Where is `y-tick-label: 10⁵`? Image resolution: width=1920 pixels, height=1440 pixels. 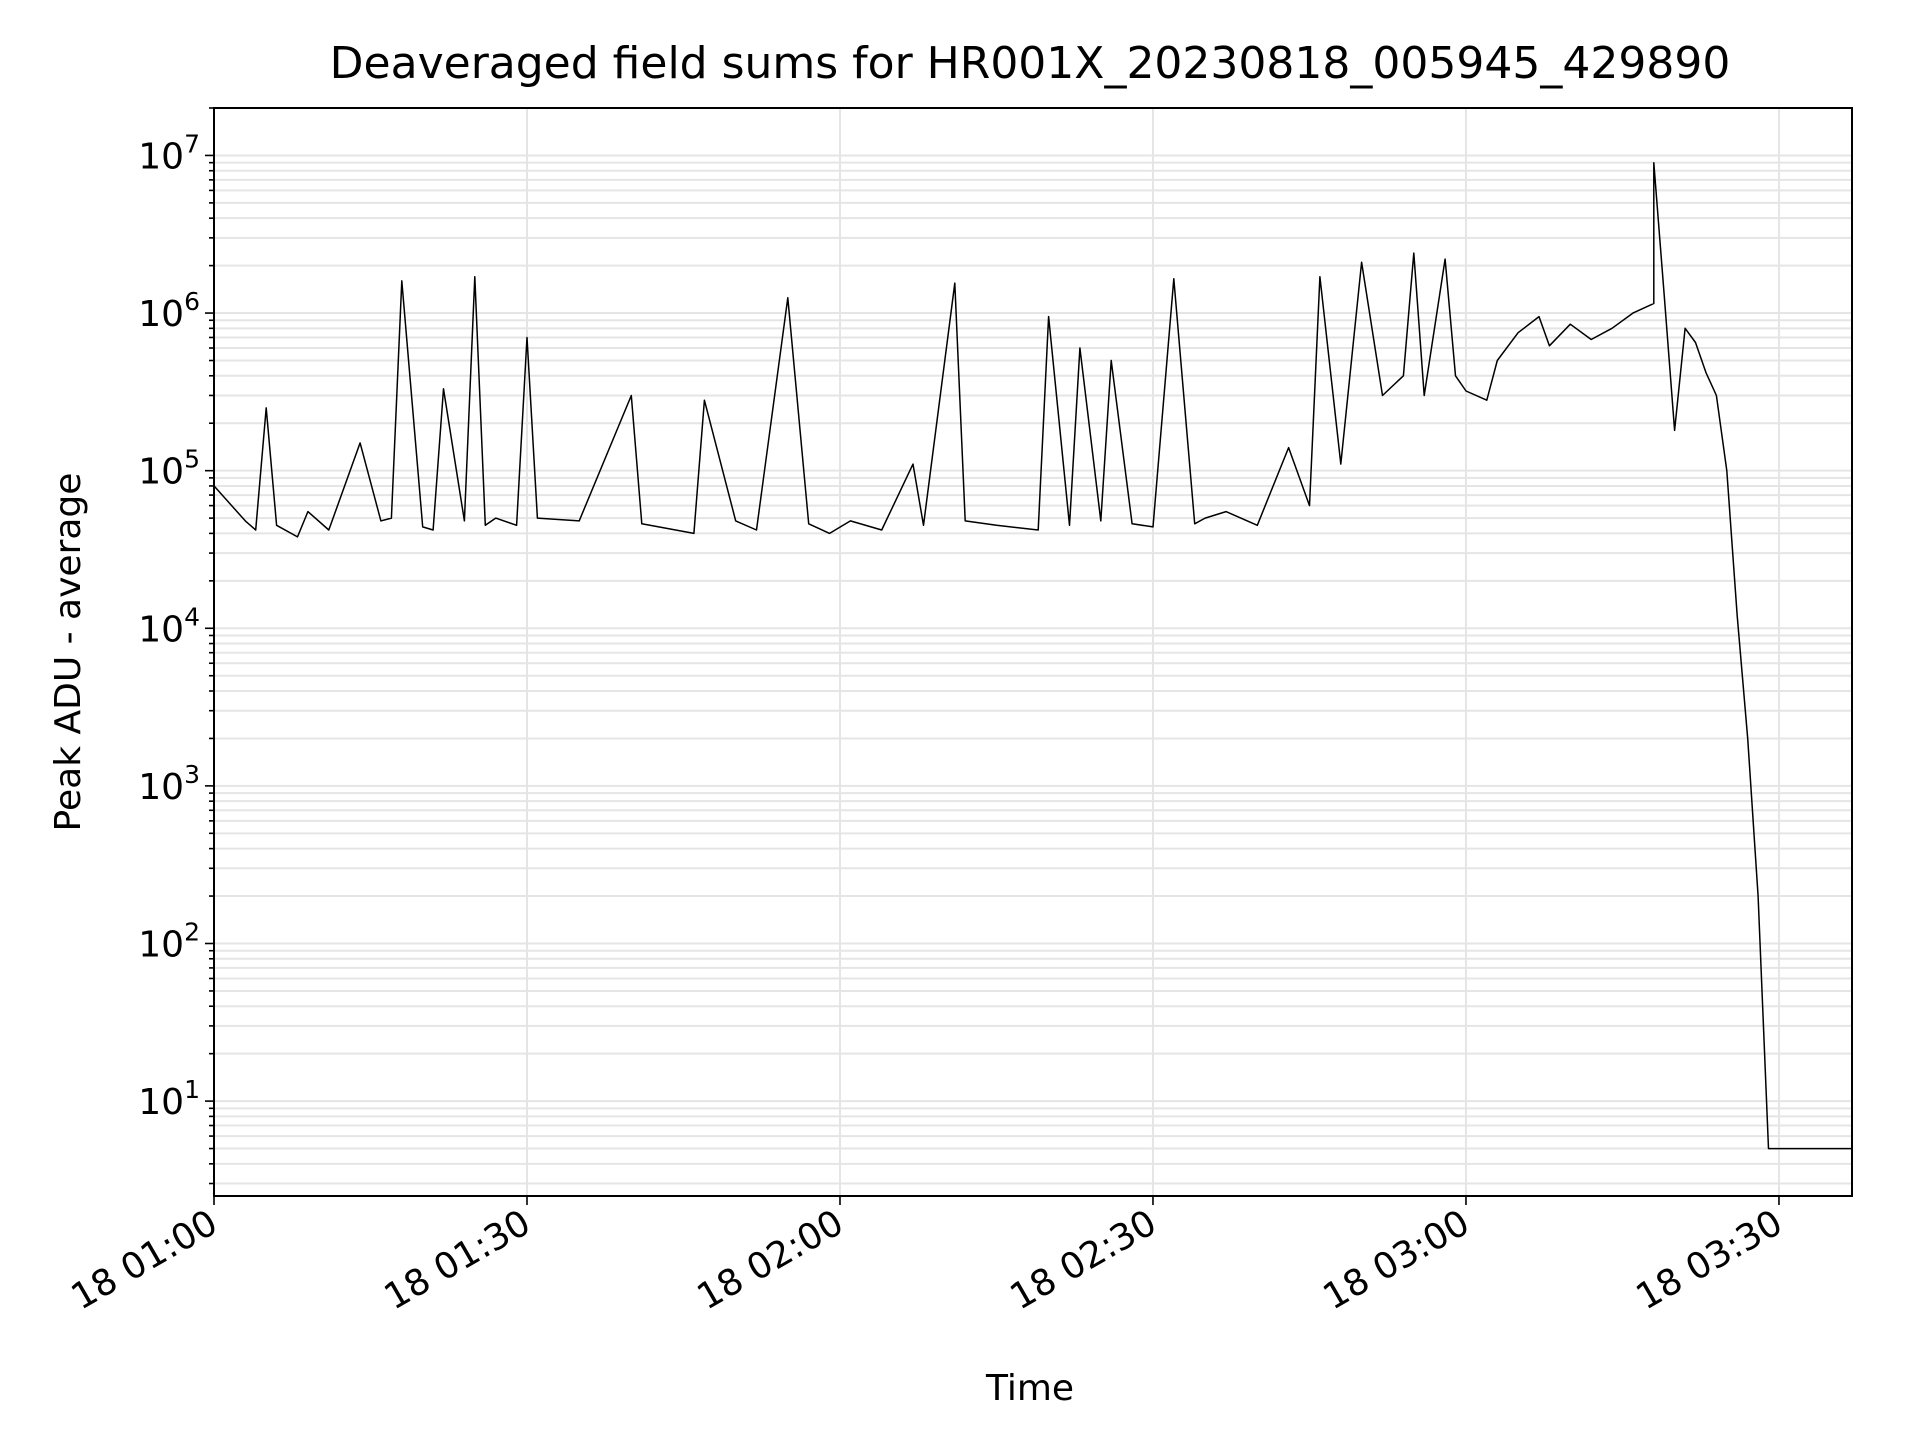 y-tick-label: 10⁵ is located at coordinates (169, 469).